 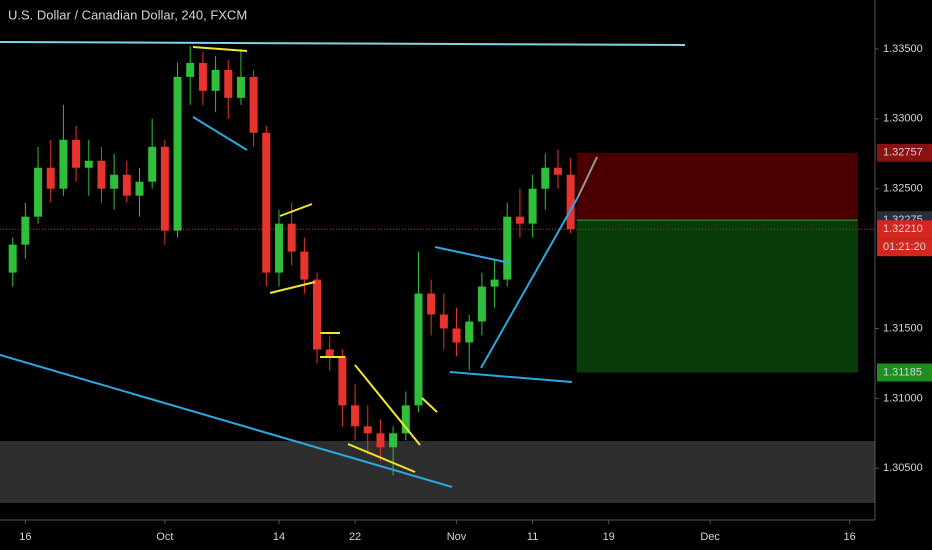 I want to click on price-label: 1.32210, so click(x=903, y=229).